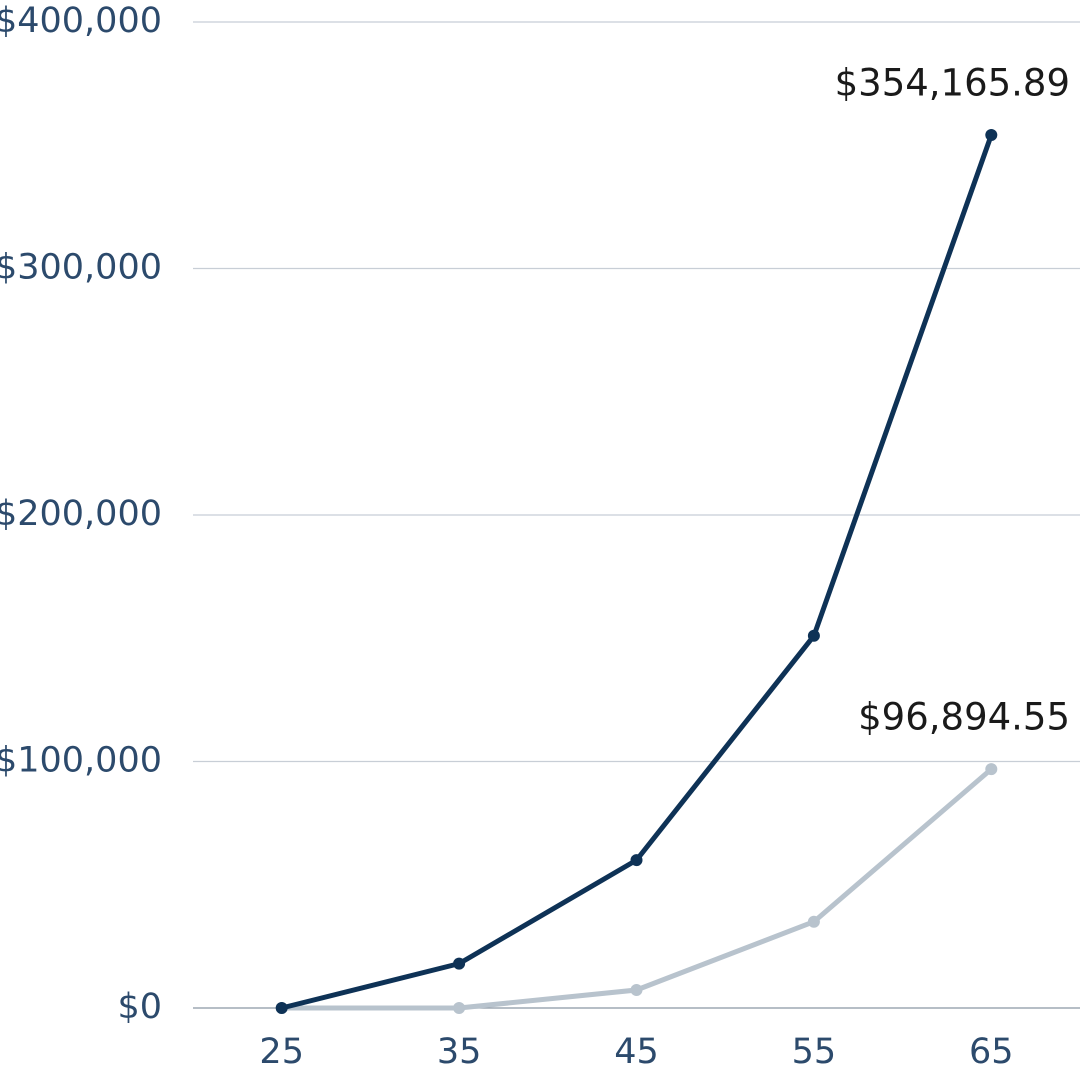 The width and height of the screenshot is (1080, 1080). Describe the element at coordinates (139, 1007) in the screenshot. I see `y-tick-label: $0` at that location.